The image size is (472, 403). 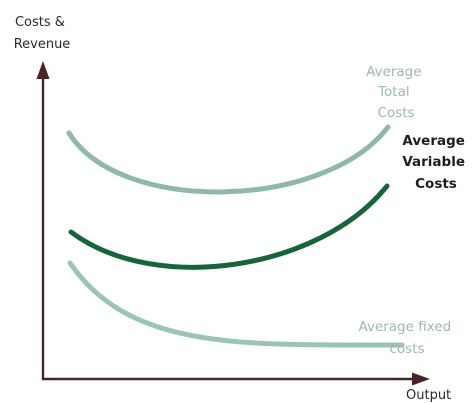 I want to click on average-fixed-costs-label-line-2: costs, so click(x=406, y=349).